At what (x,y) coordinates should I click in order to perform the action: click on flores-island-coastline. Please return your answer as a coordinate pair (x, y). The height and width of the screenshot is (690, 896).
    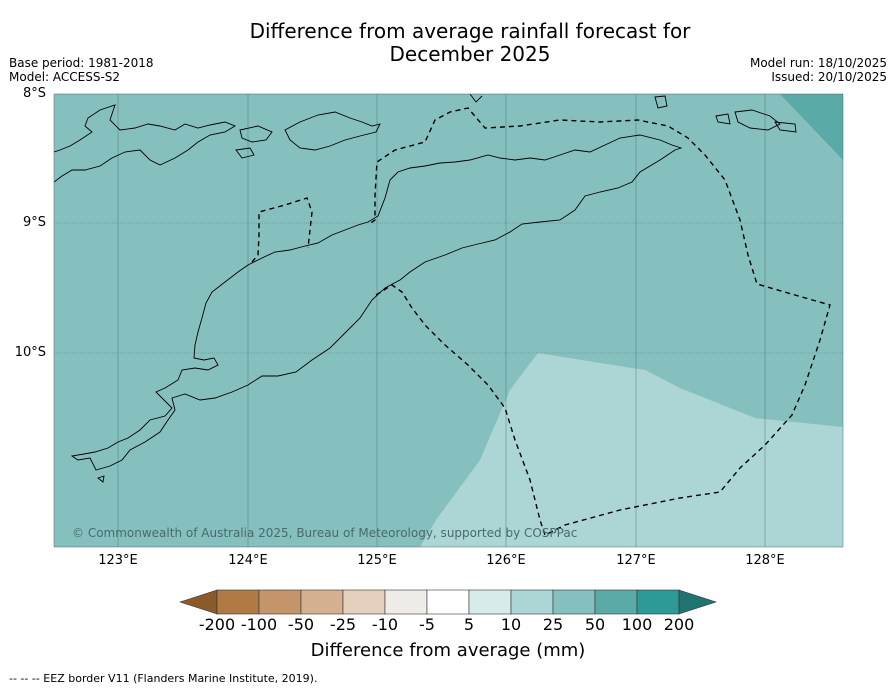
    Looking at the image, I should click on (145, 143).